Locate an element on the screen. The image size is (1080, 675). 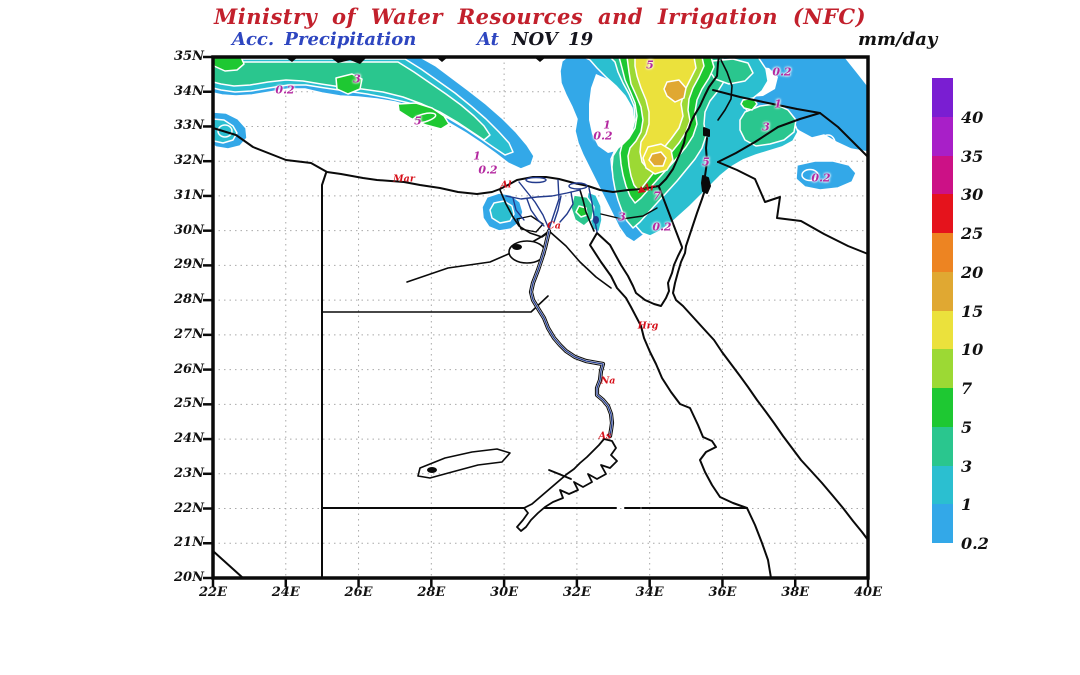
colorbar-label: 1 is located at coordinates (967, 505).